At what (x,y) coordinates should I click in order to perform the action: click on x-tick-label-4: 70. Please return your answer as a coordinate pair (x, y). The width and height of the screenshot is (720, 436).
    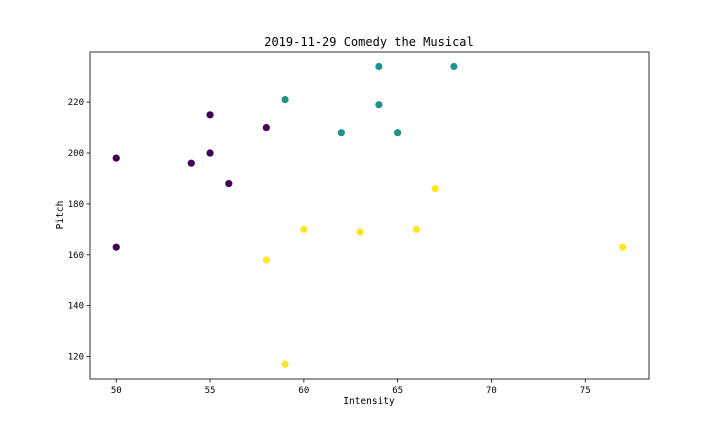
    Looking at the image, I should click on (491, 391).